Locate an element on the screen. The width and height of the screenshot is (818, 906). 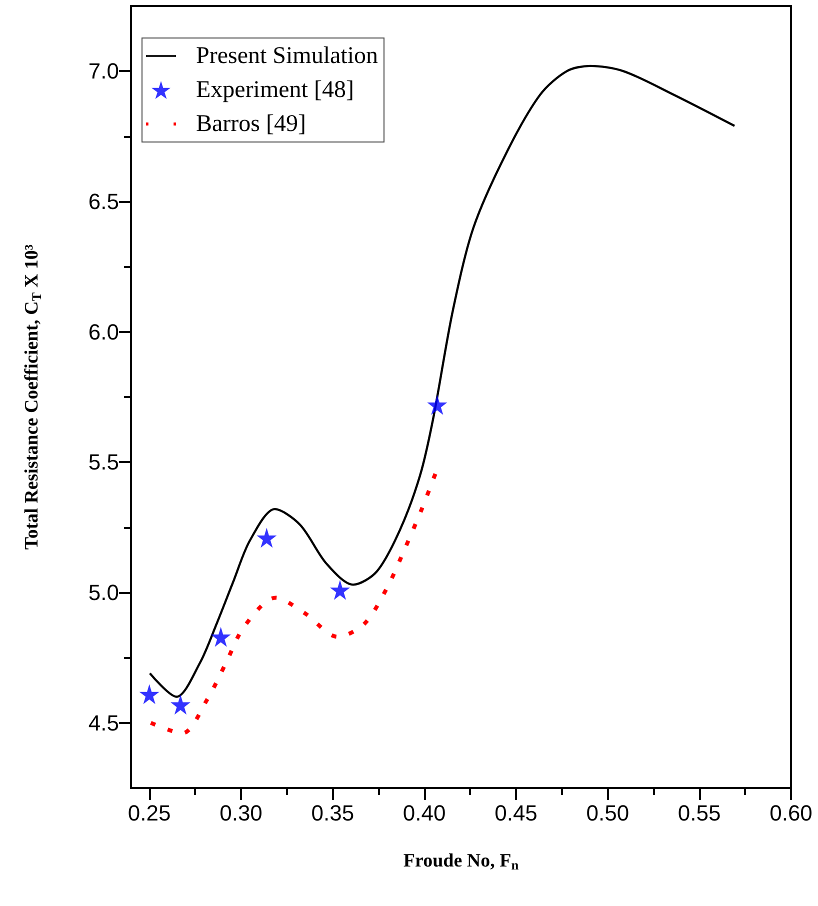
x-tick-label: 0.35 is located at coordinates (332, 813).